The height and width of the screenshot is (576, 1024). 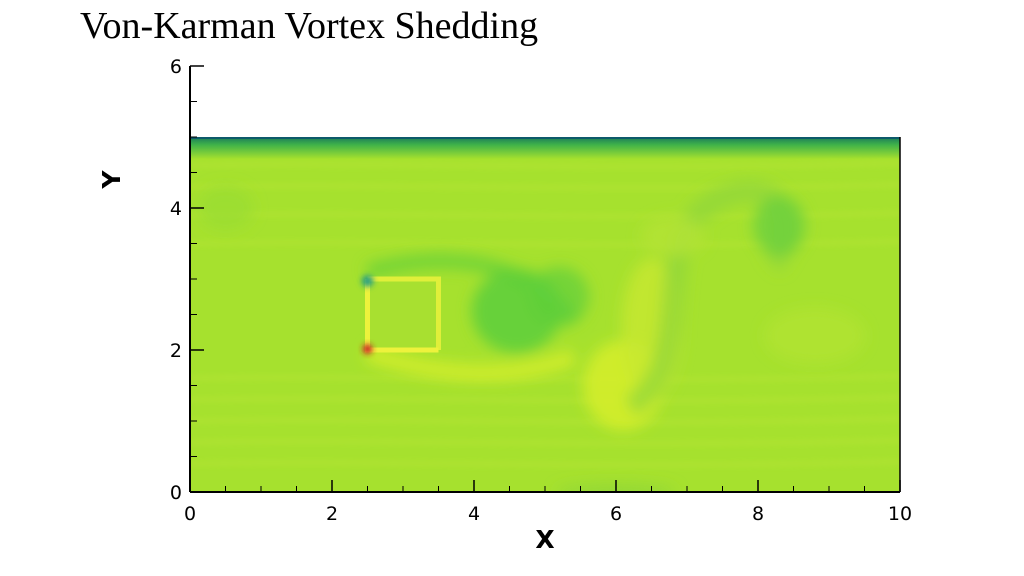 I want to click on obstacle, so click(x=401, y=314).